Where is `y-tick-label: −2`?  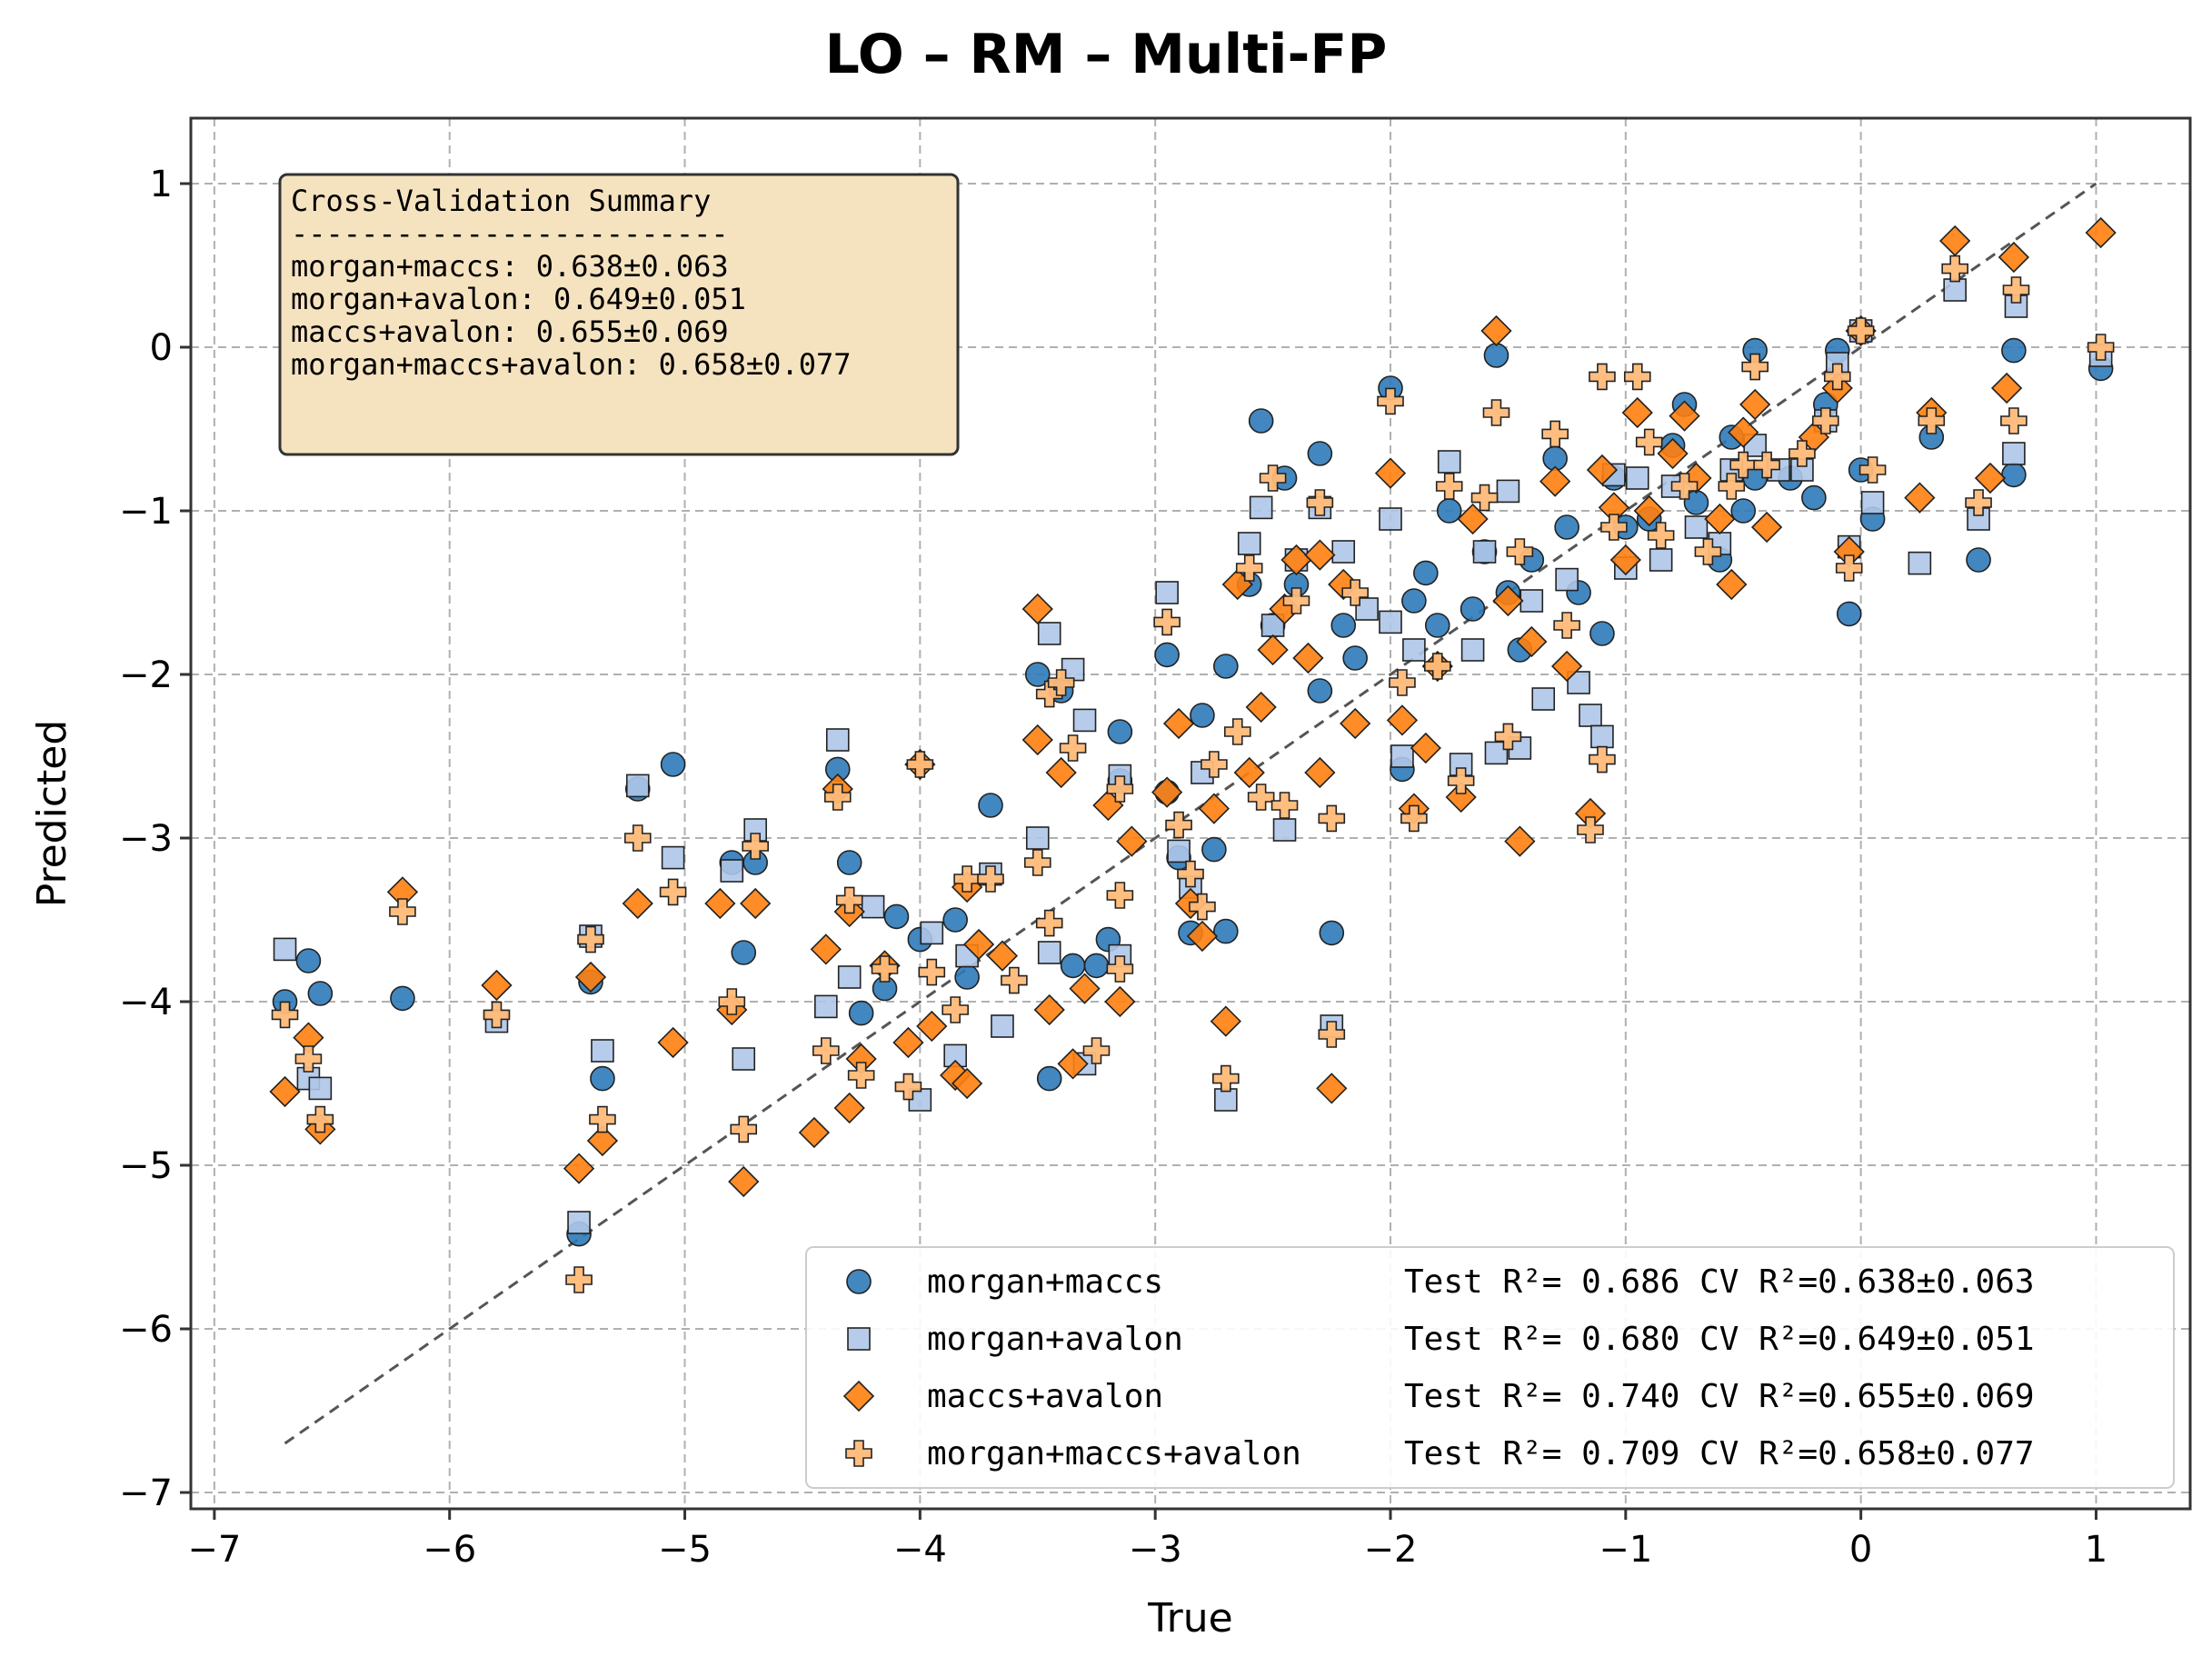 y-tick-label: −2 is located at coordinates (146, 675).